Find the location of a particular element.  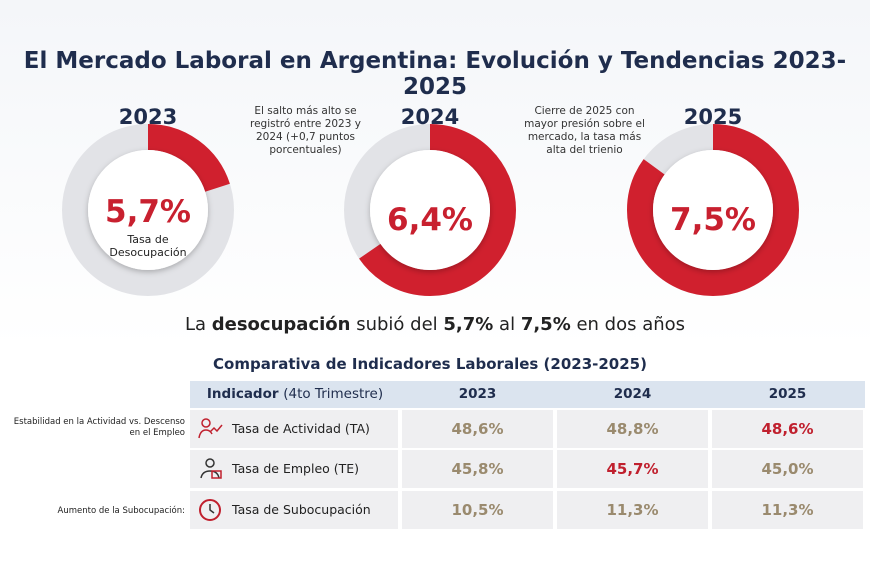

text: al is located at coordinates (507, 324).